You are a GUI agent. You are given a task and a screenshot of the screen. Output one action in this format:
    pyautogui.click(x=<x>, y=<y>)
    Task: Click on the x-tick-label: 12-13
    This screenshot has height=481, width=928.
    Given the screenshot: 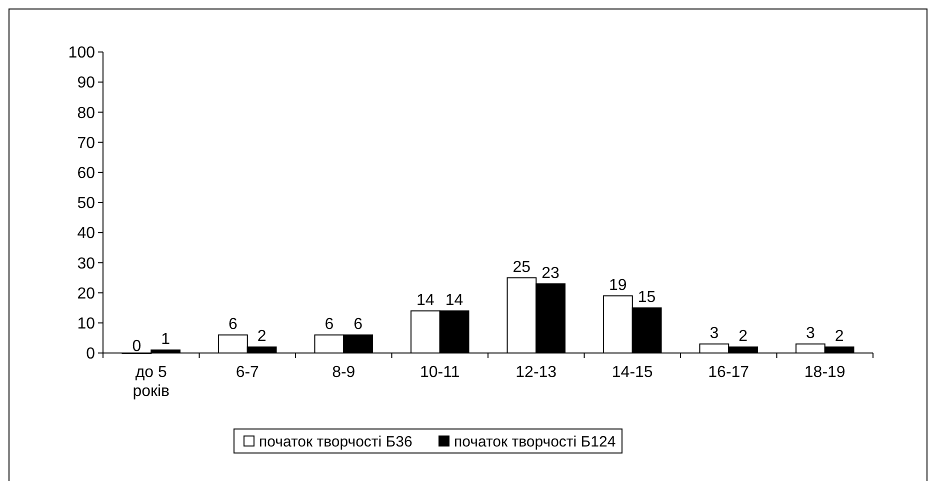 What is the action you would take?
    pyautogui.click(x=536, y=372)
    